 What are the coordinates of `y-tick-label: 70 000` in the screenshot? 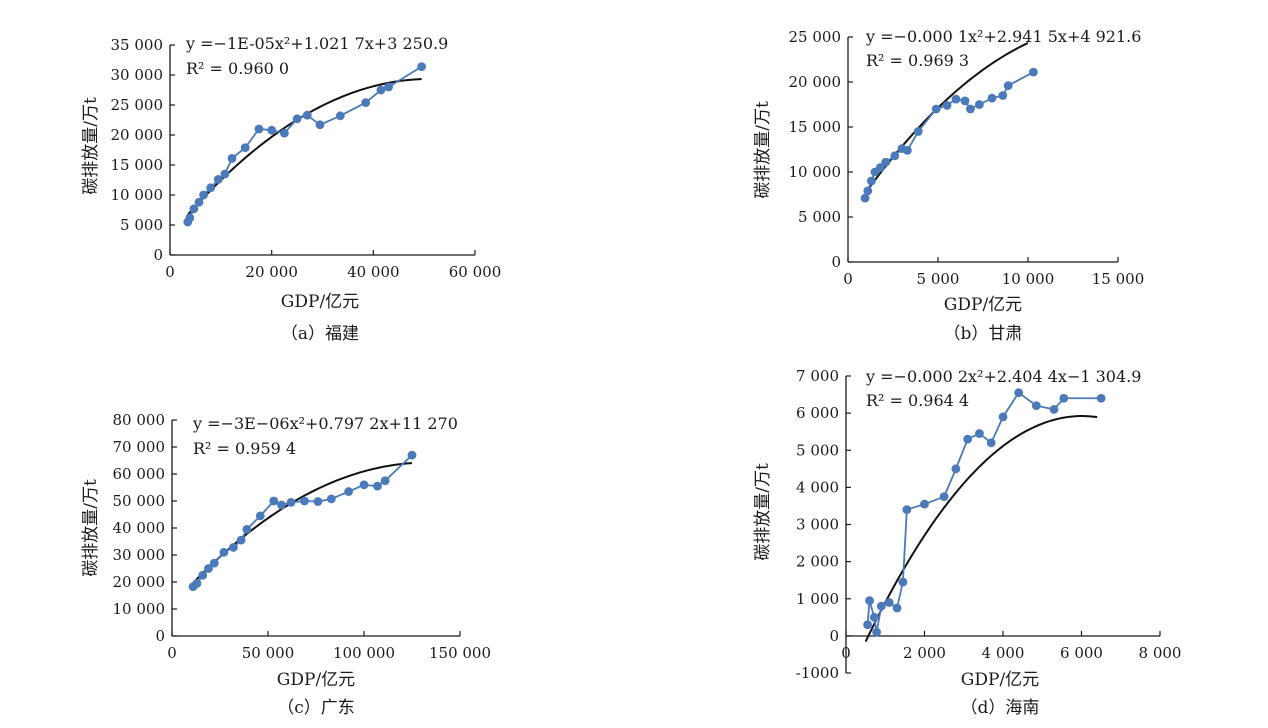 It's located at (139, 447).